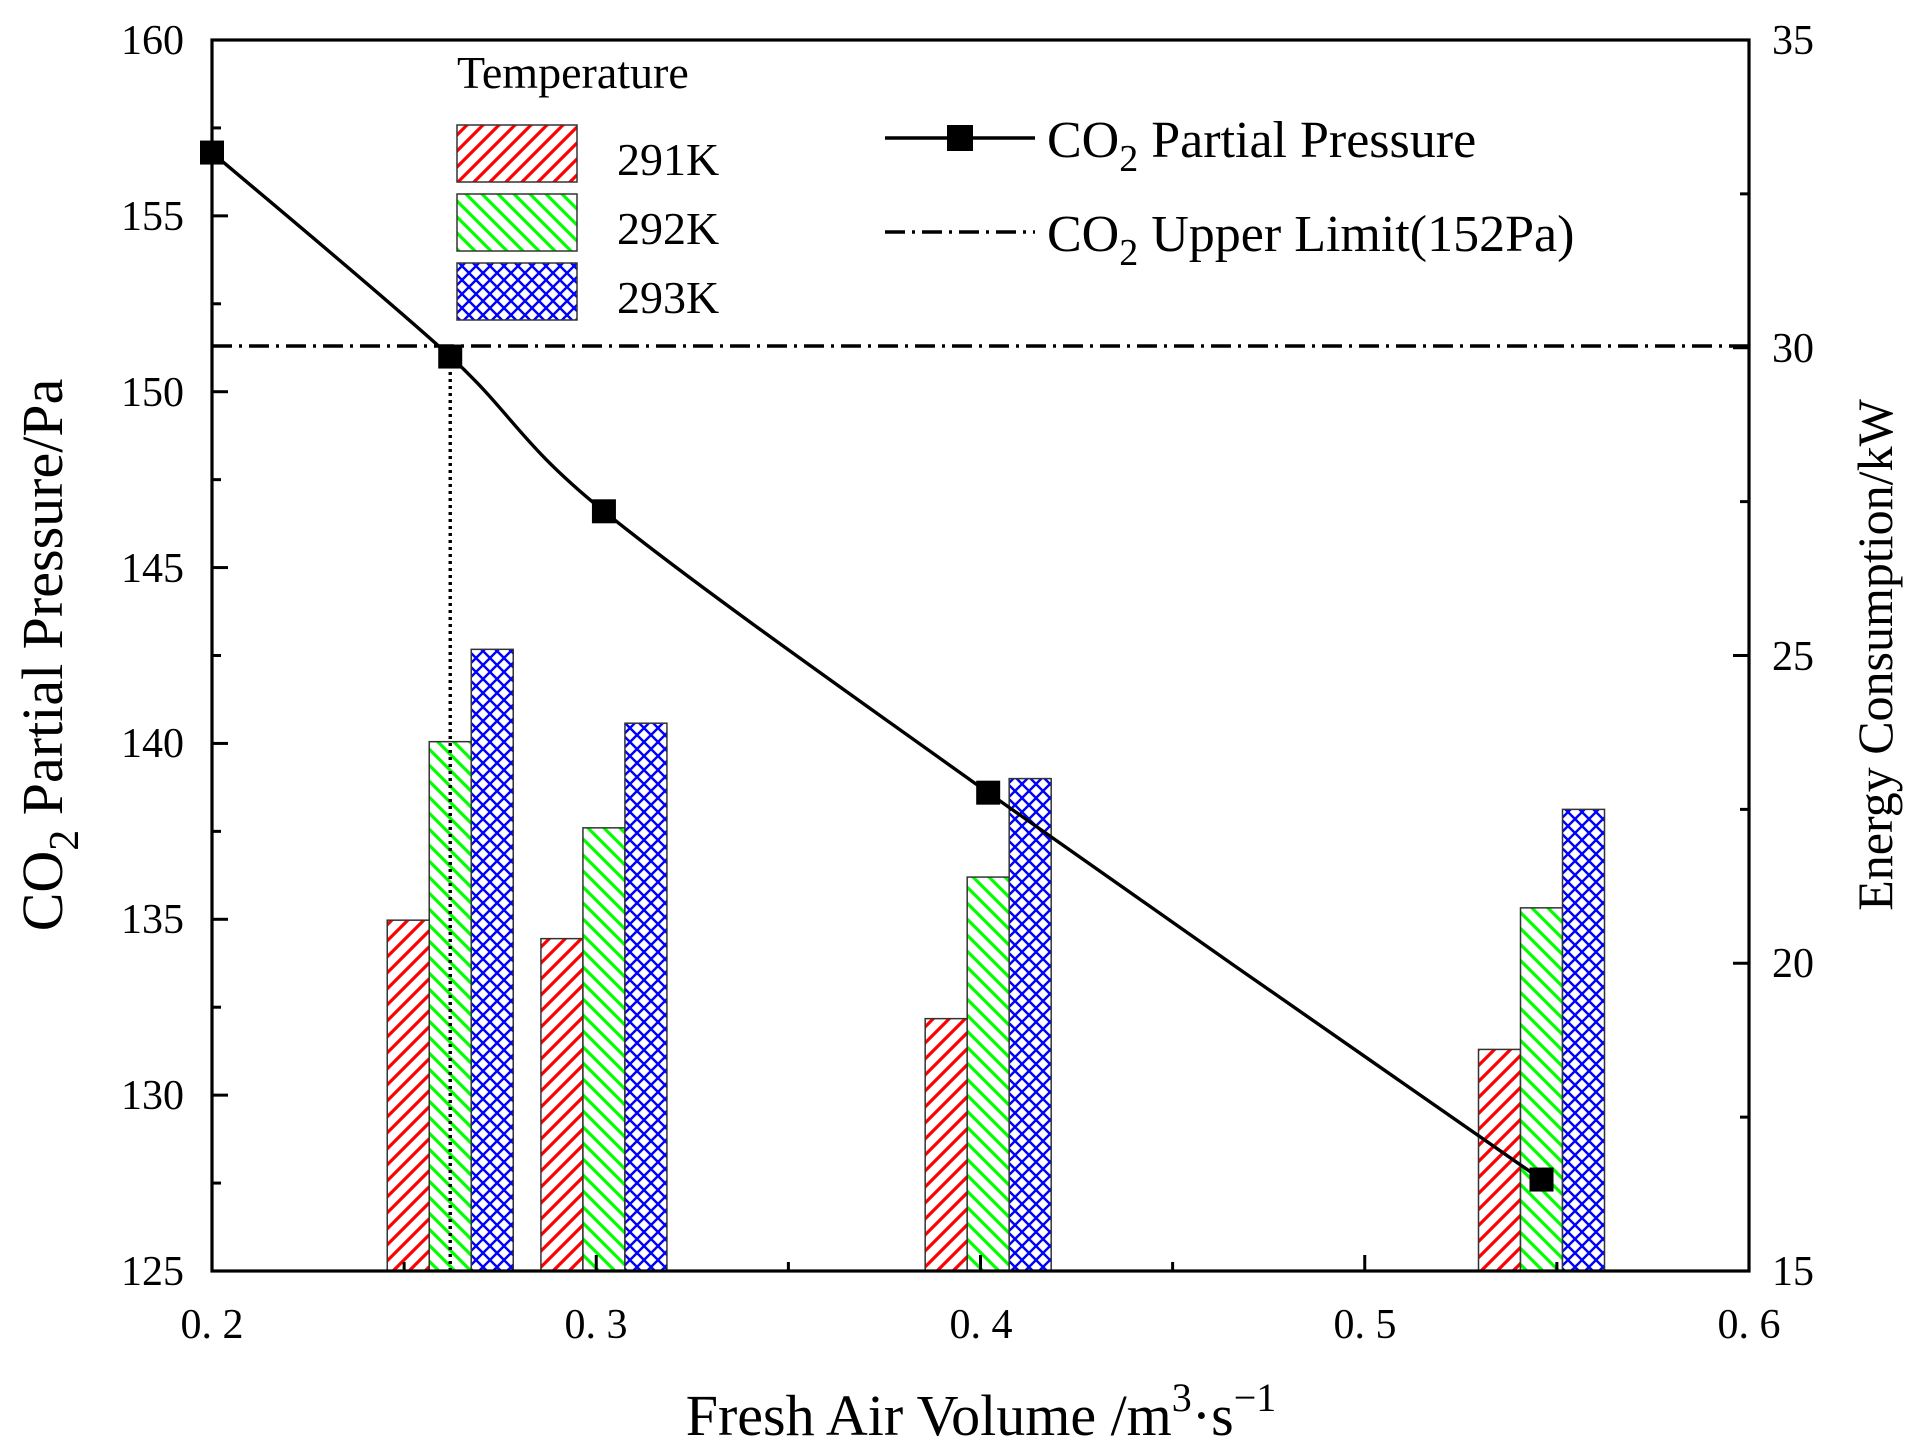 This screenshot has width=1916, height=1453. What do you see at coordinates (1310, 240) in the screenshot?
I see `legend-label-co2-upper-limit: CO2 Upper Limit(152Pa)` at bounding box center [1310, 240].